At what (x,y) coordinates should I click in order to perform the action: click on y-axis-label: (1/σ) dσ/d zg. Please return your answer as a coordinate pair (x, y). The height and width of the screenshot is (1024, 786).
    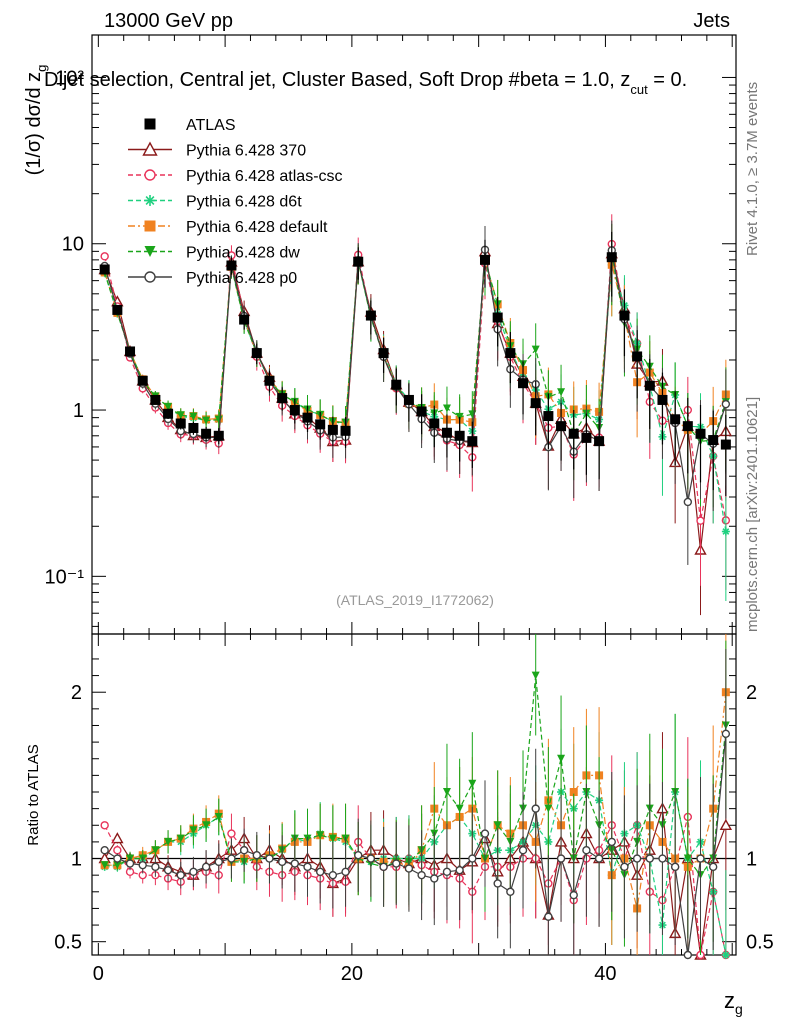
    Looking at the image, I should click on (36, 120).